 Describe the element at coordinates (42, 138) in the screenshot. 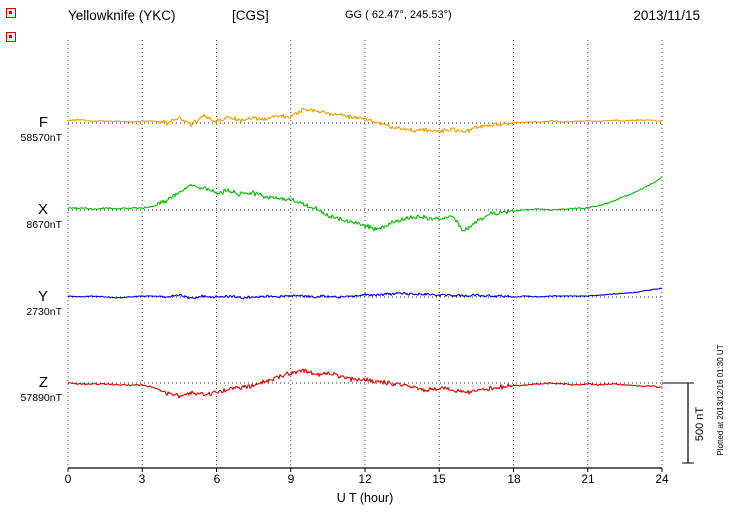

I see `series-baseline-f: 58570nT` at that location.